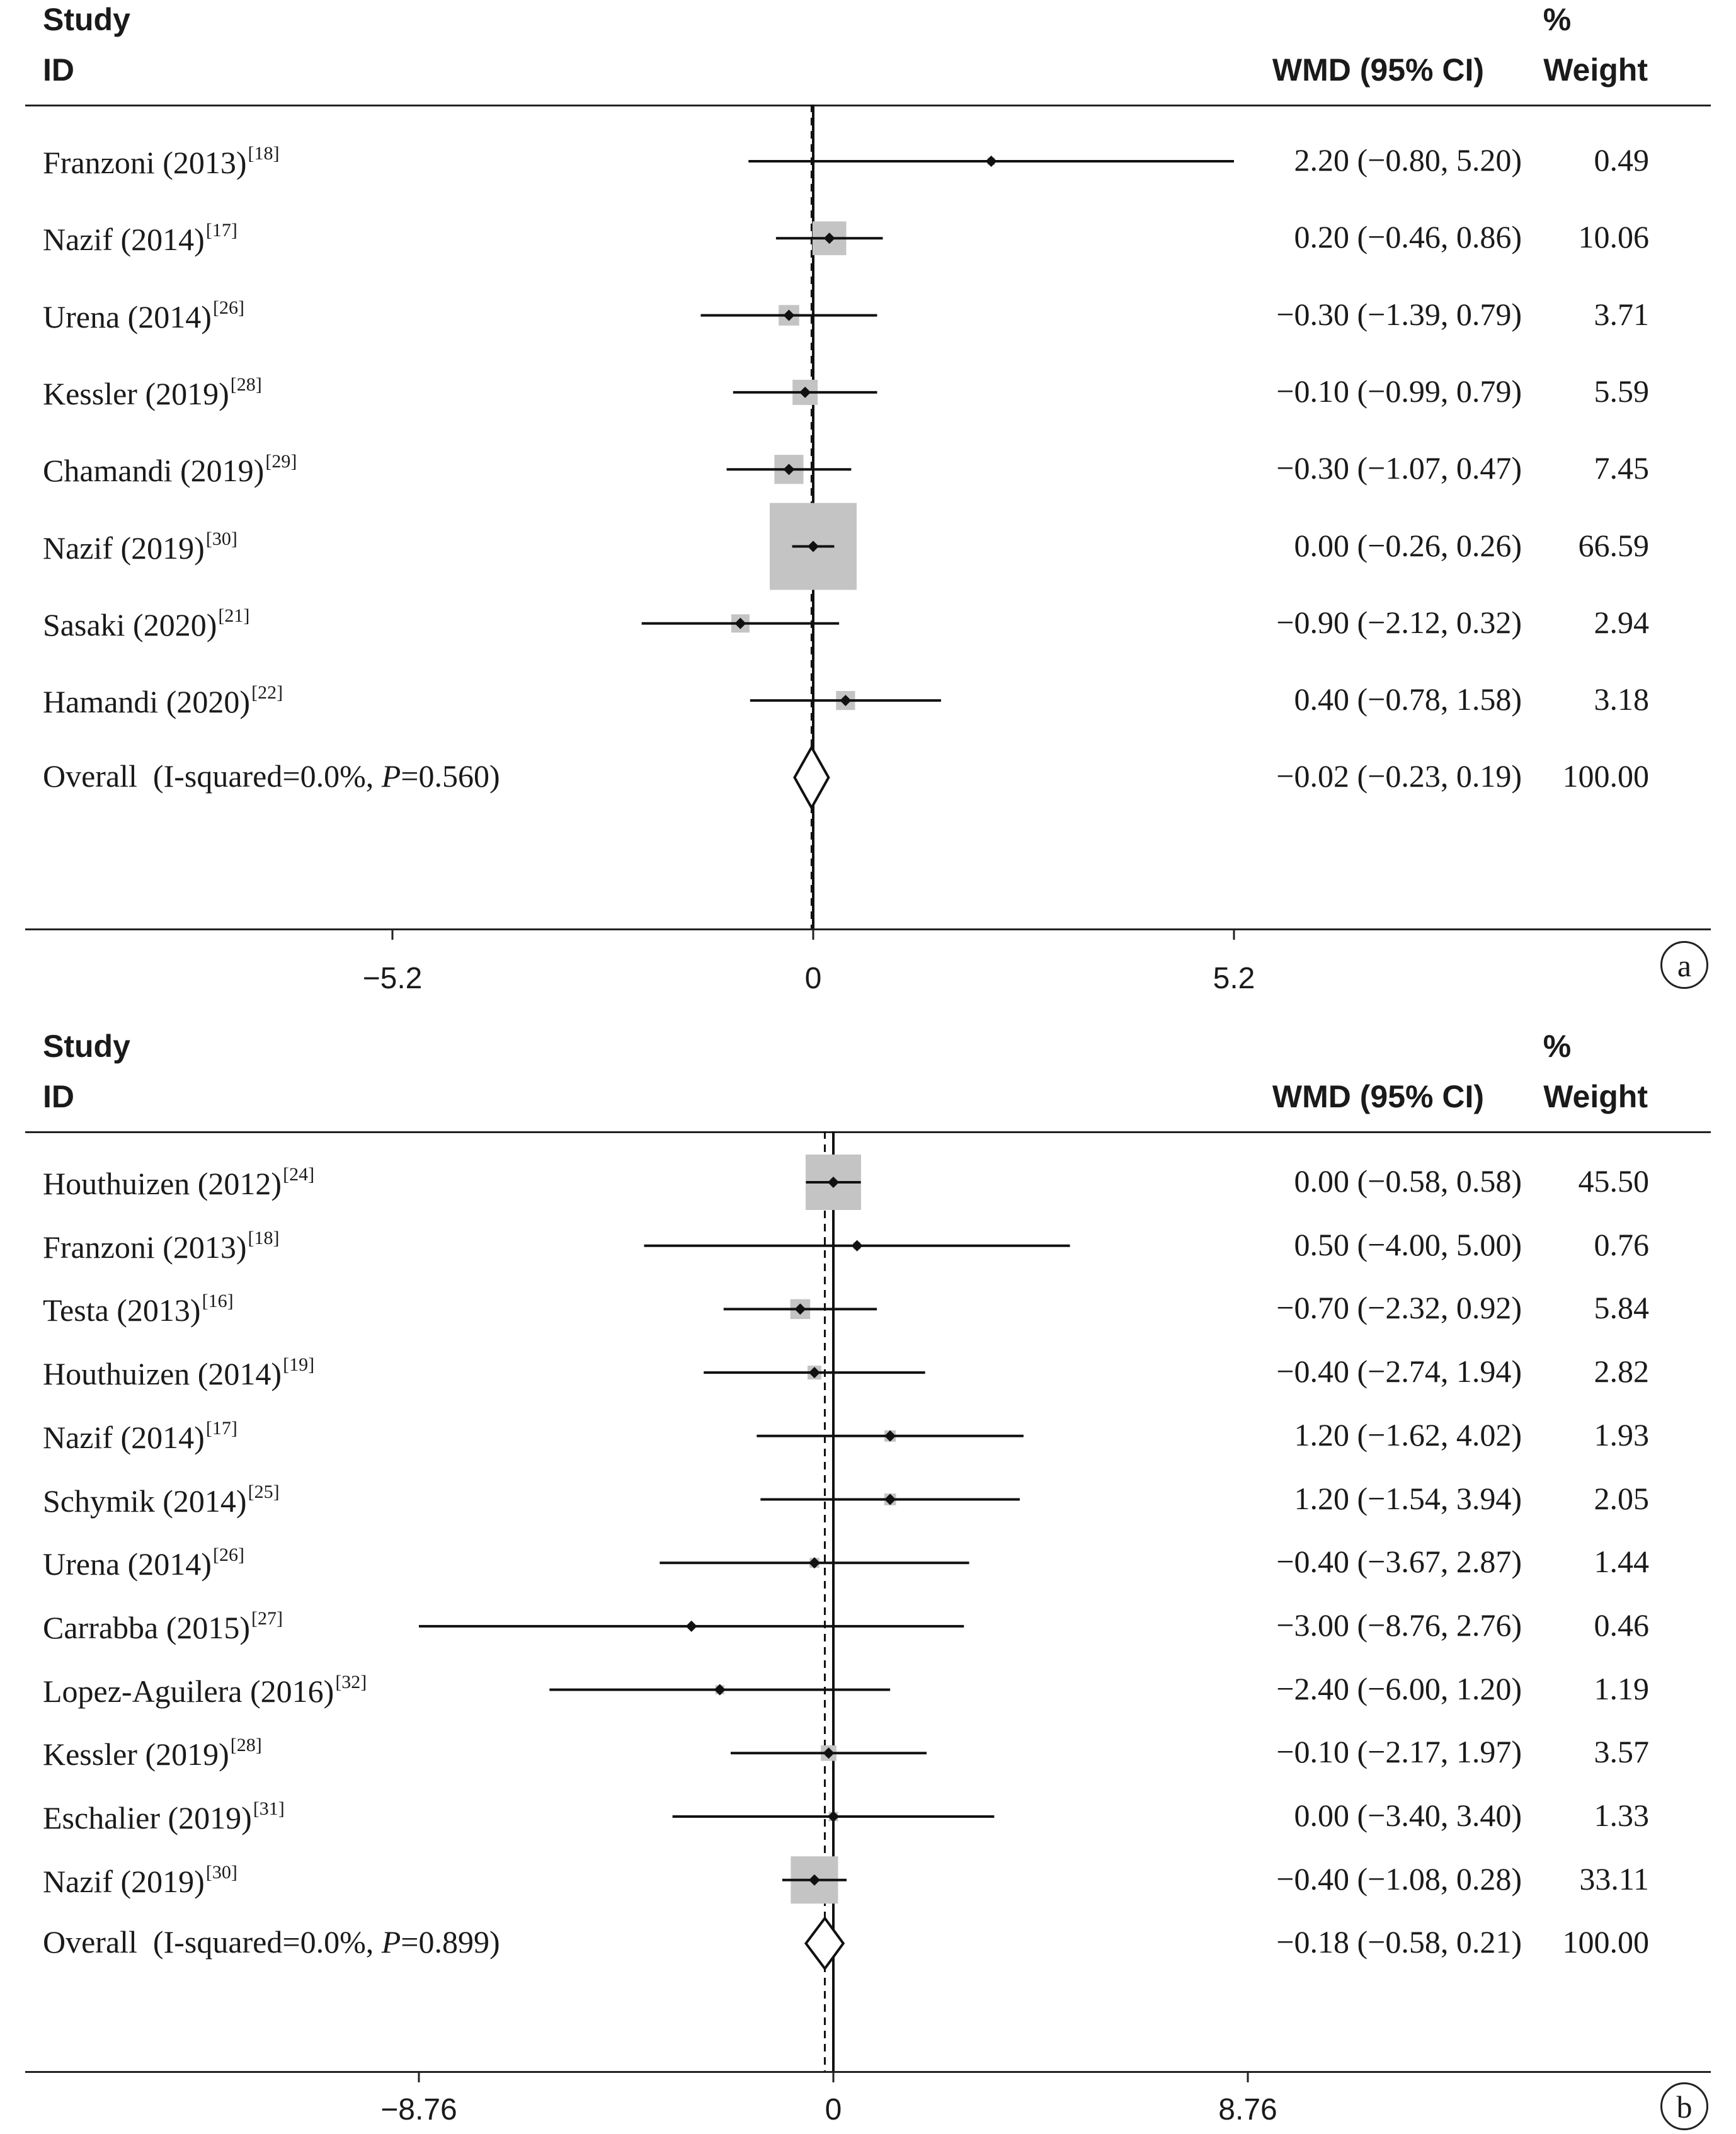  Describe the element at coordinates (147, 702) in the screenshot. I see `study-name: Hamandi (2020)` at that location.